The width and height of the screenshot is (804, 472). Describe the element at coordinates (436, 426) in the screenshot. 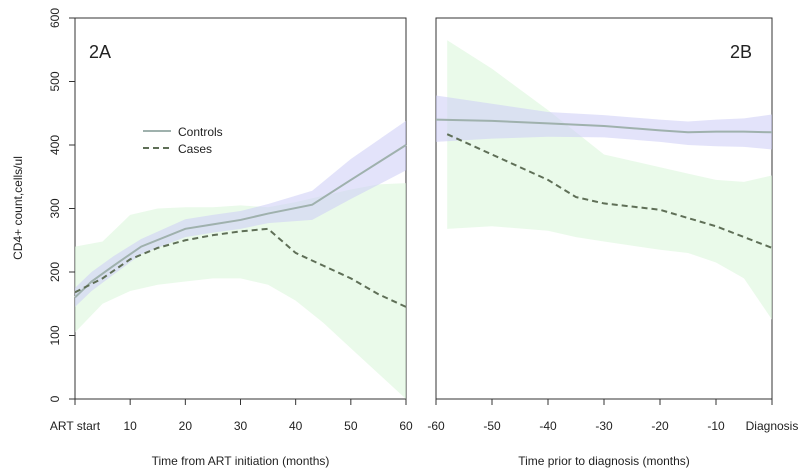

I see `x-tick-label: -60` at that location.